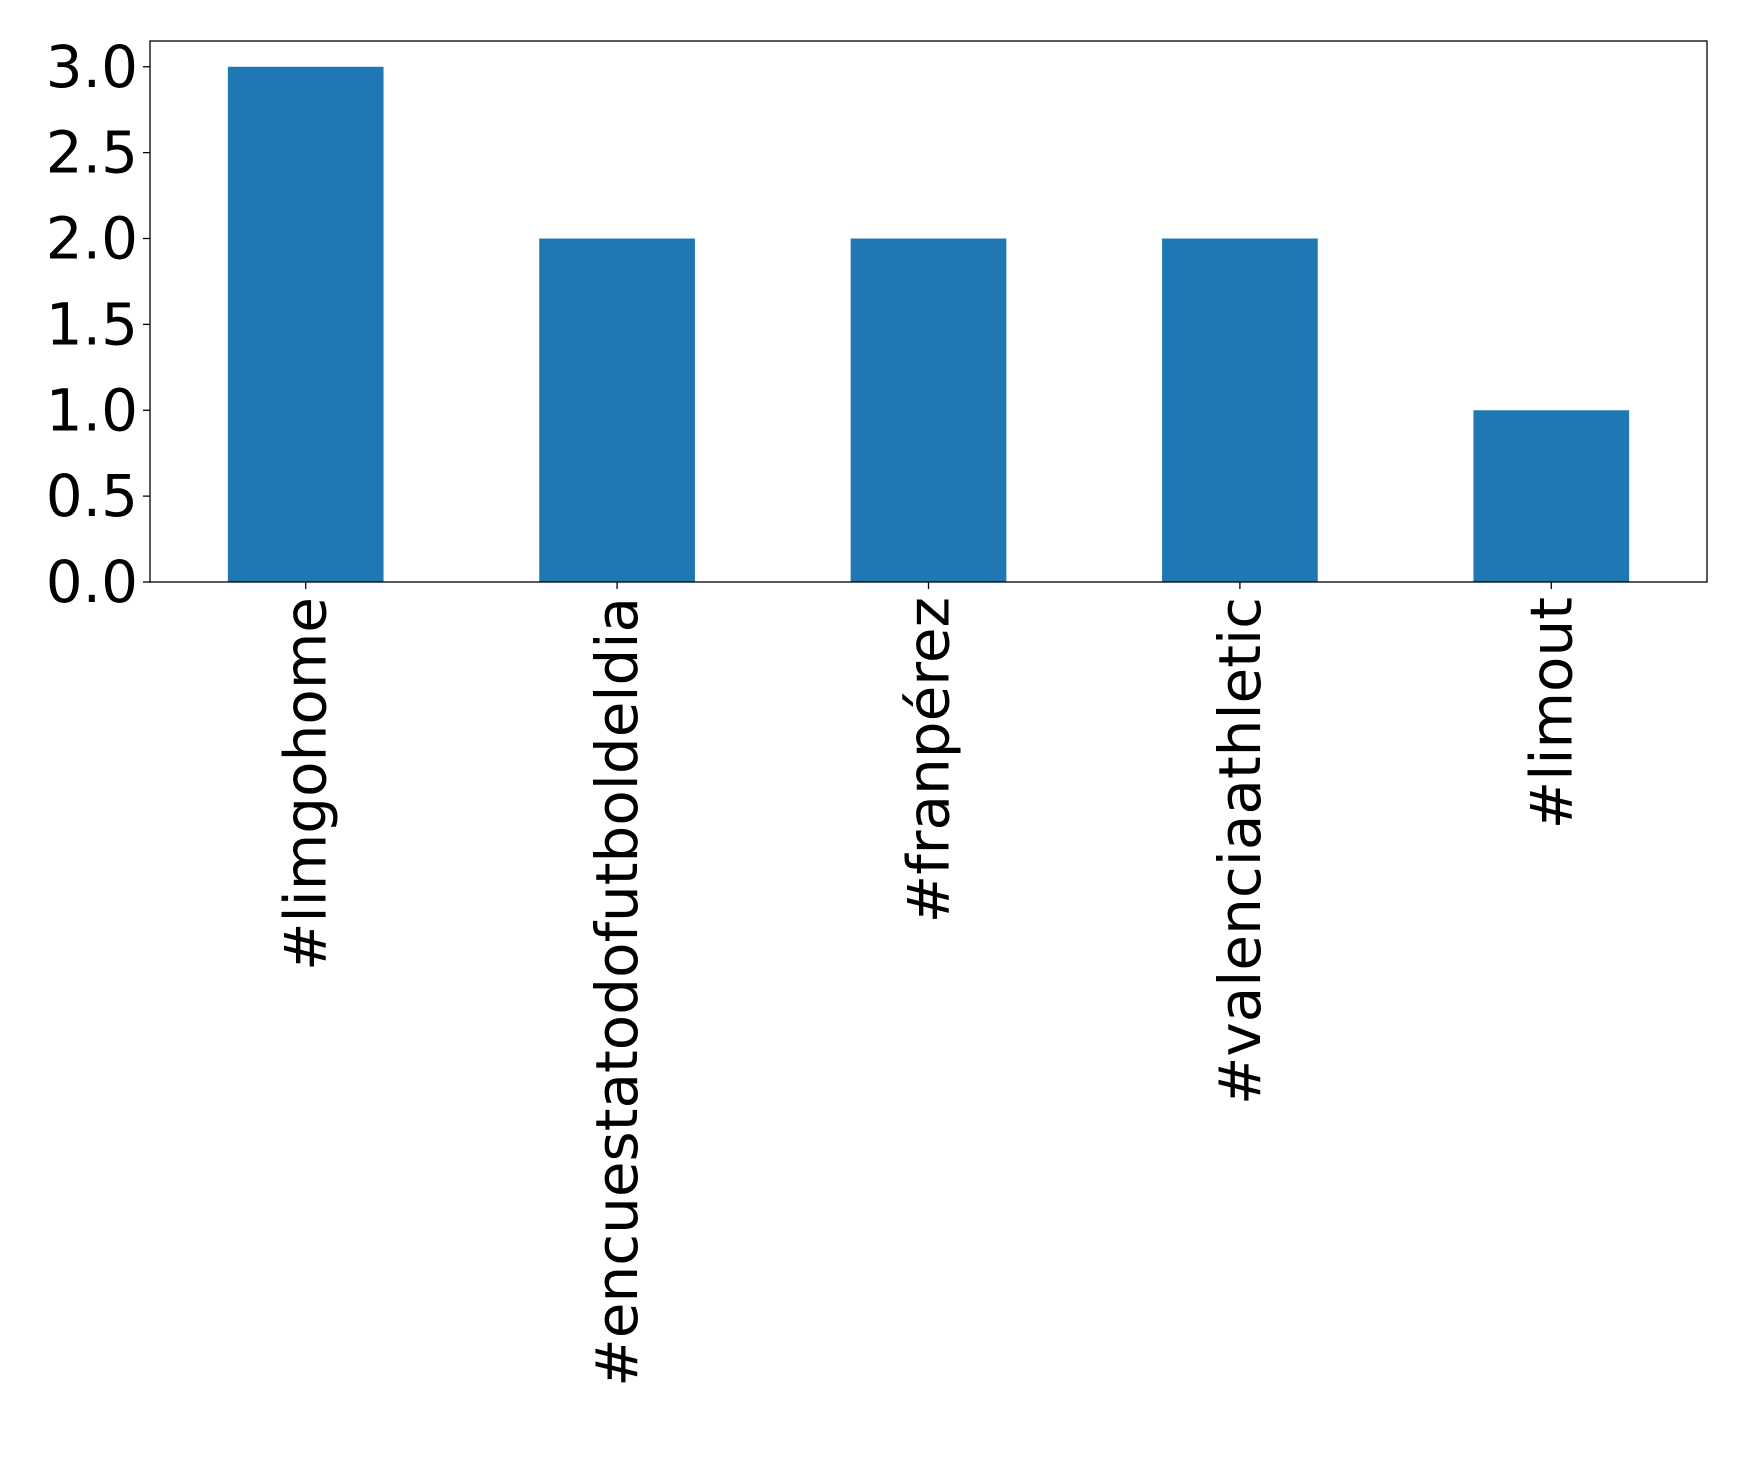  What do you see at coordinates (92, 582) in the screenshot?
I see `y-tick-label-0: 0.0` at bounding box center [92, 582].